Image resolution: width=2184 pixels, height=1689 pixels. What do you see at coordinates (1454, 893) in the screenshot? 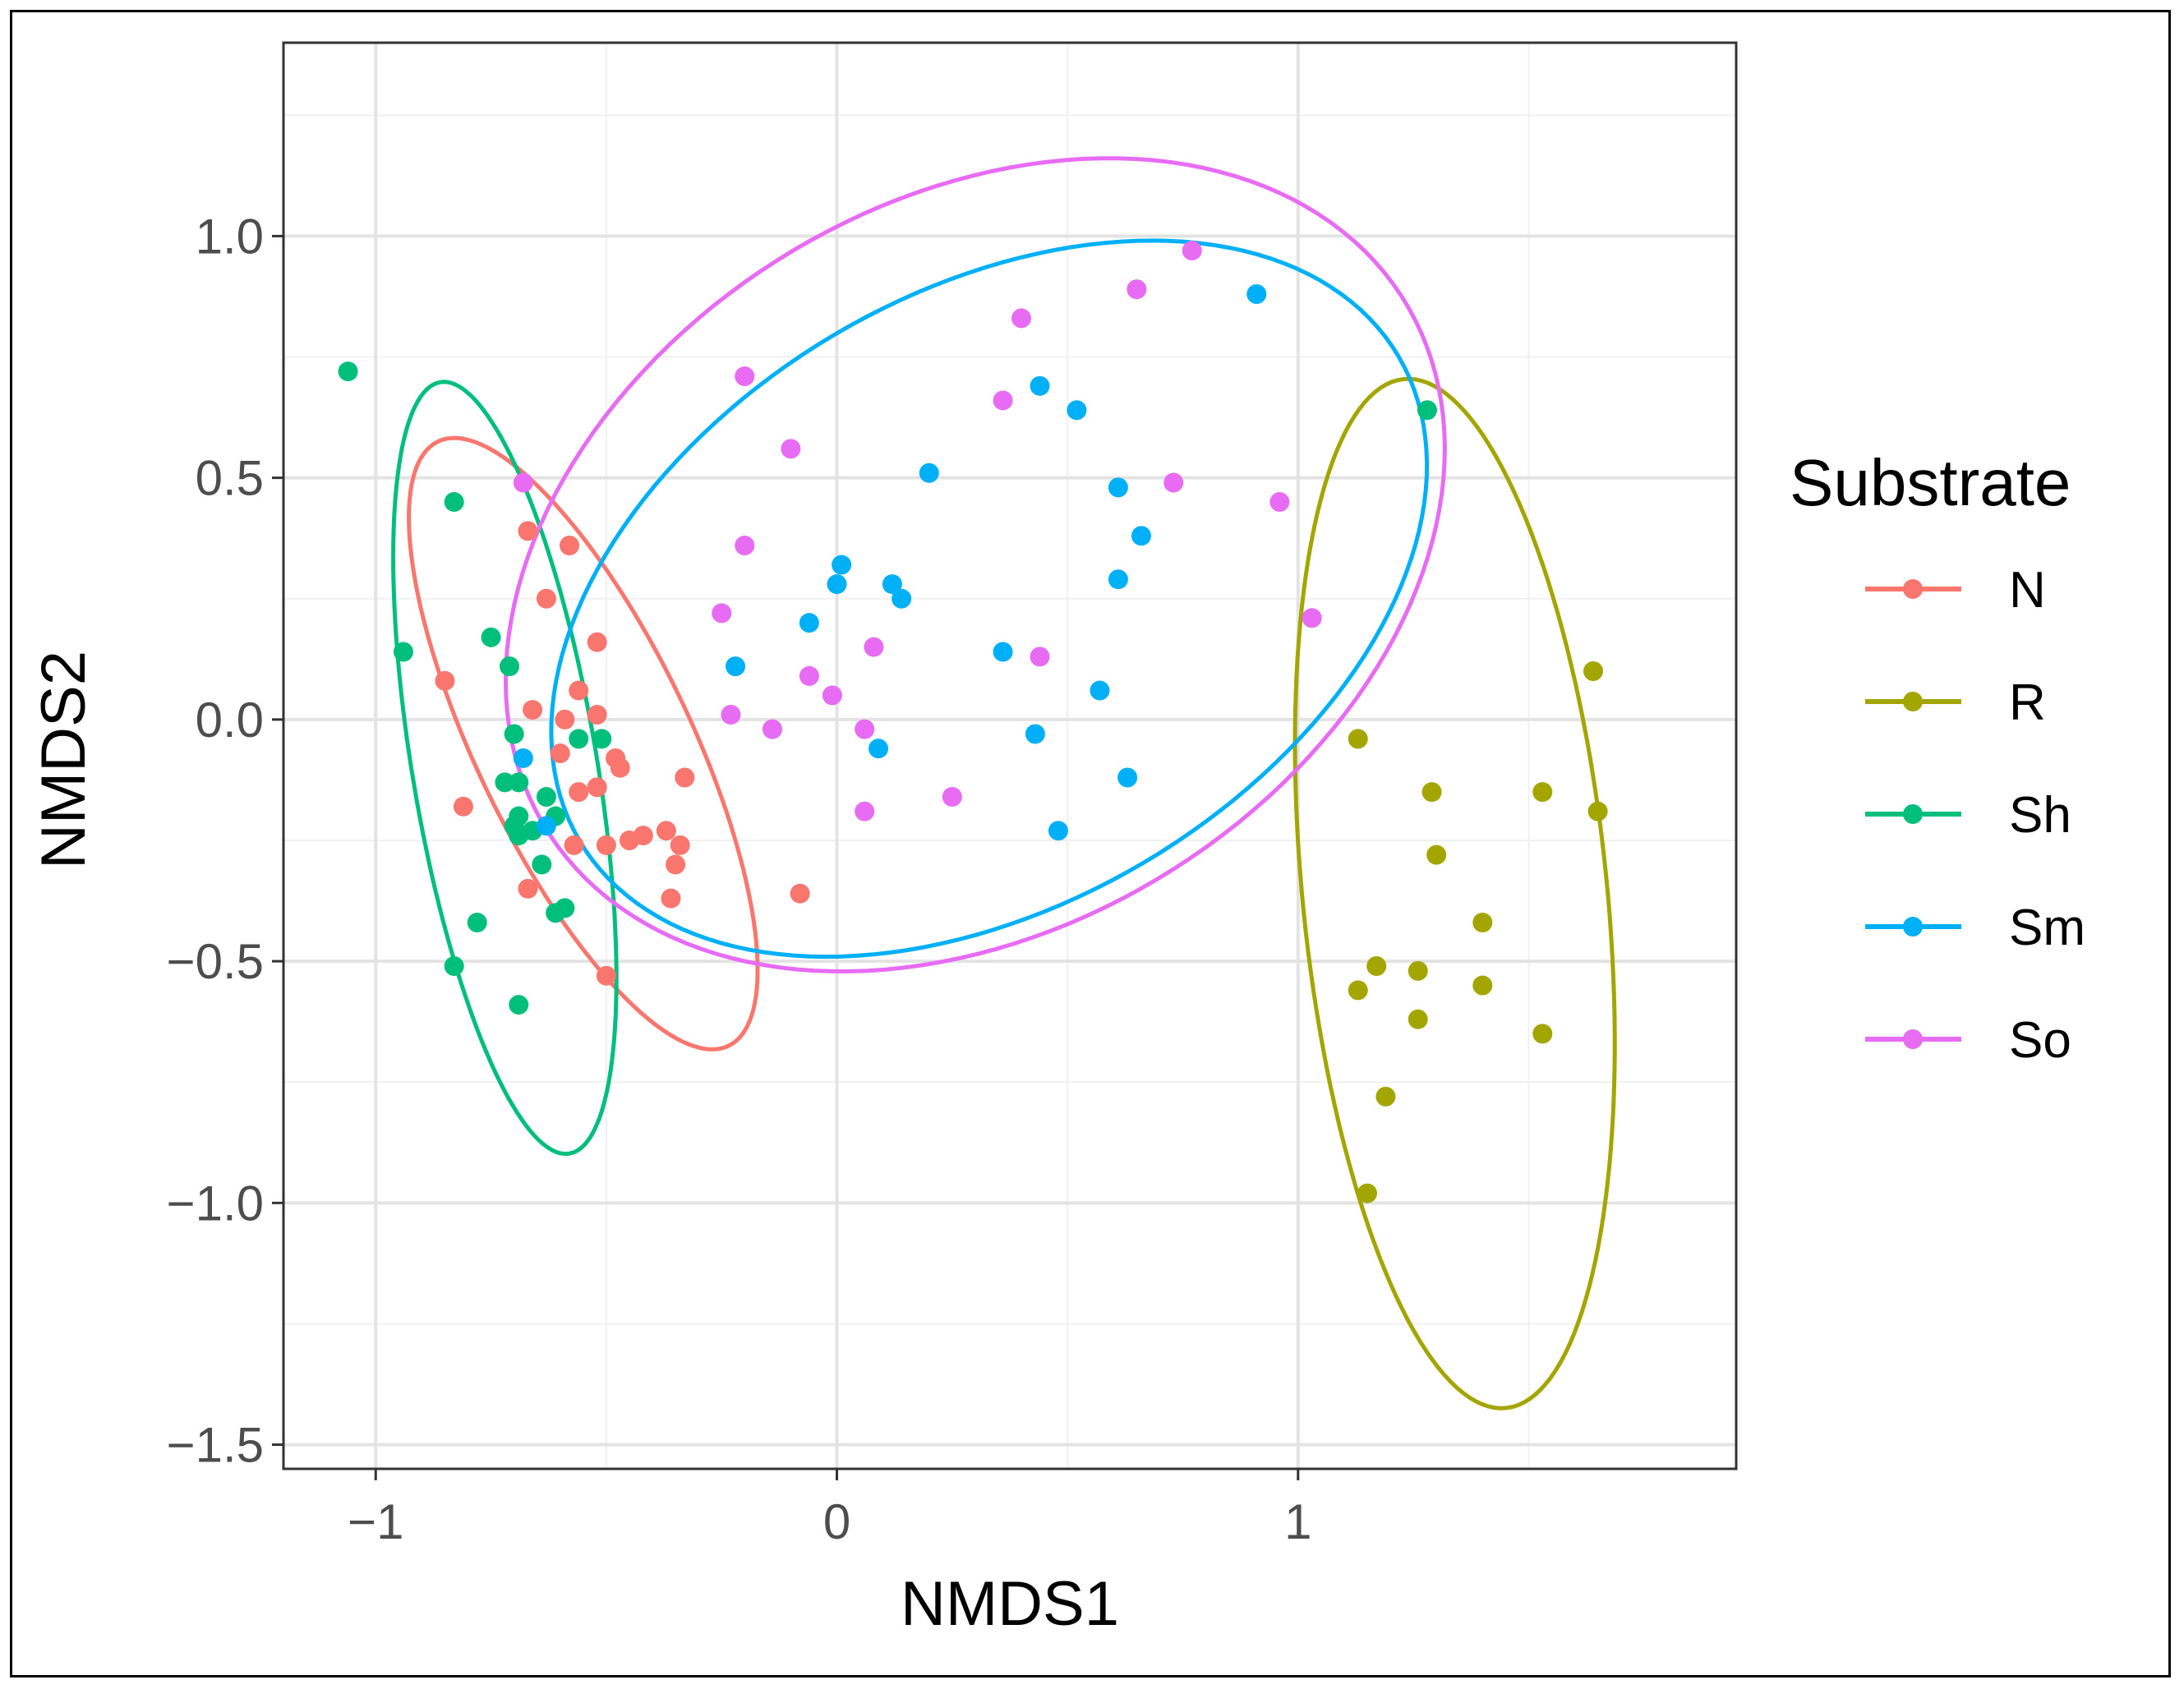
I see `ellipse-r` at bounding box center [1454, 893].